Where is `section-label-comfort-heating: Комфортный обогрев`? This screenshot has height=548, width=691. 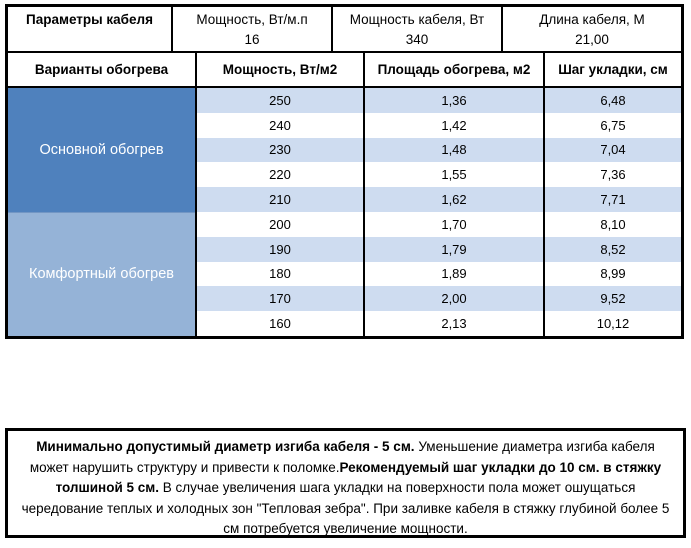
section-label-comfort-heating: Комфортный обогрев is located at coordinates (101, 273).